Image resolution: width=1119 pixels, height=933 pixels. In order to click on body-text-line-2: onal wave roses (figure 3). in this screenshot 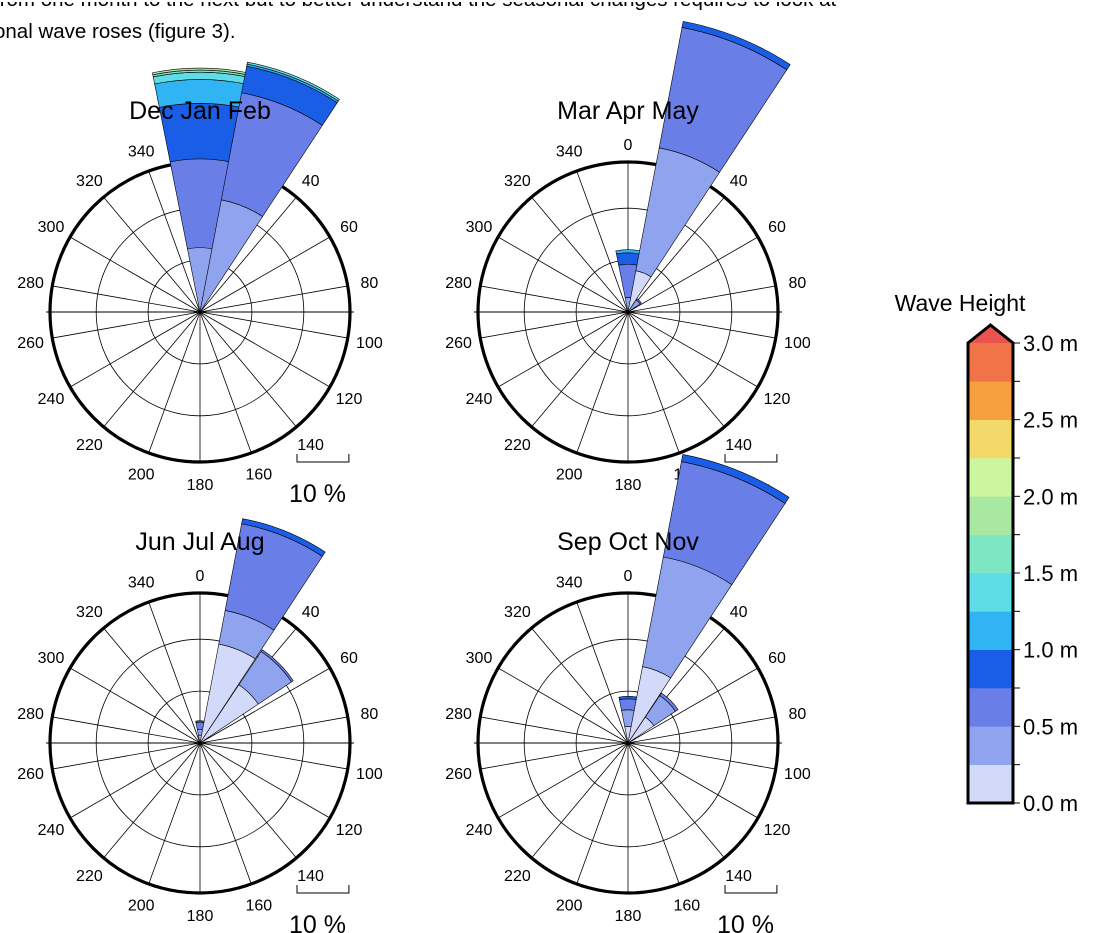, I will do `click(118, 31)`.